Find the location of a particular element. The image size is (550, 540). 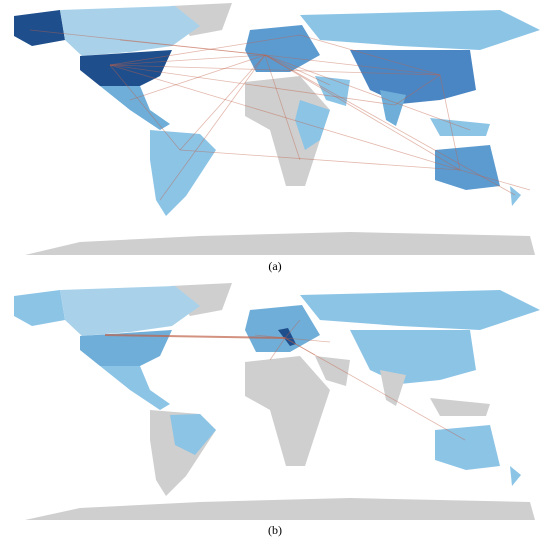

caption: (b) is located at coordinates (275, 530).